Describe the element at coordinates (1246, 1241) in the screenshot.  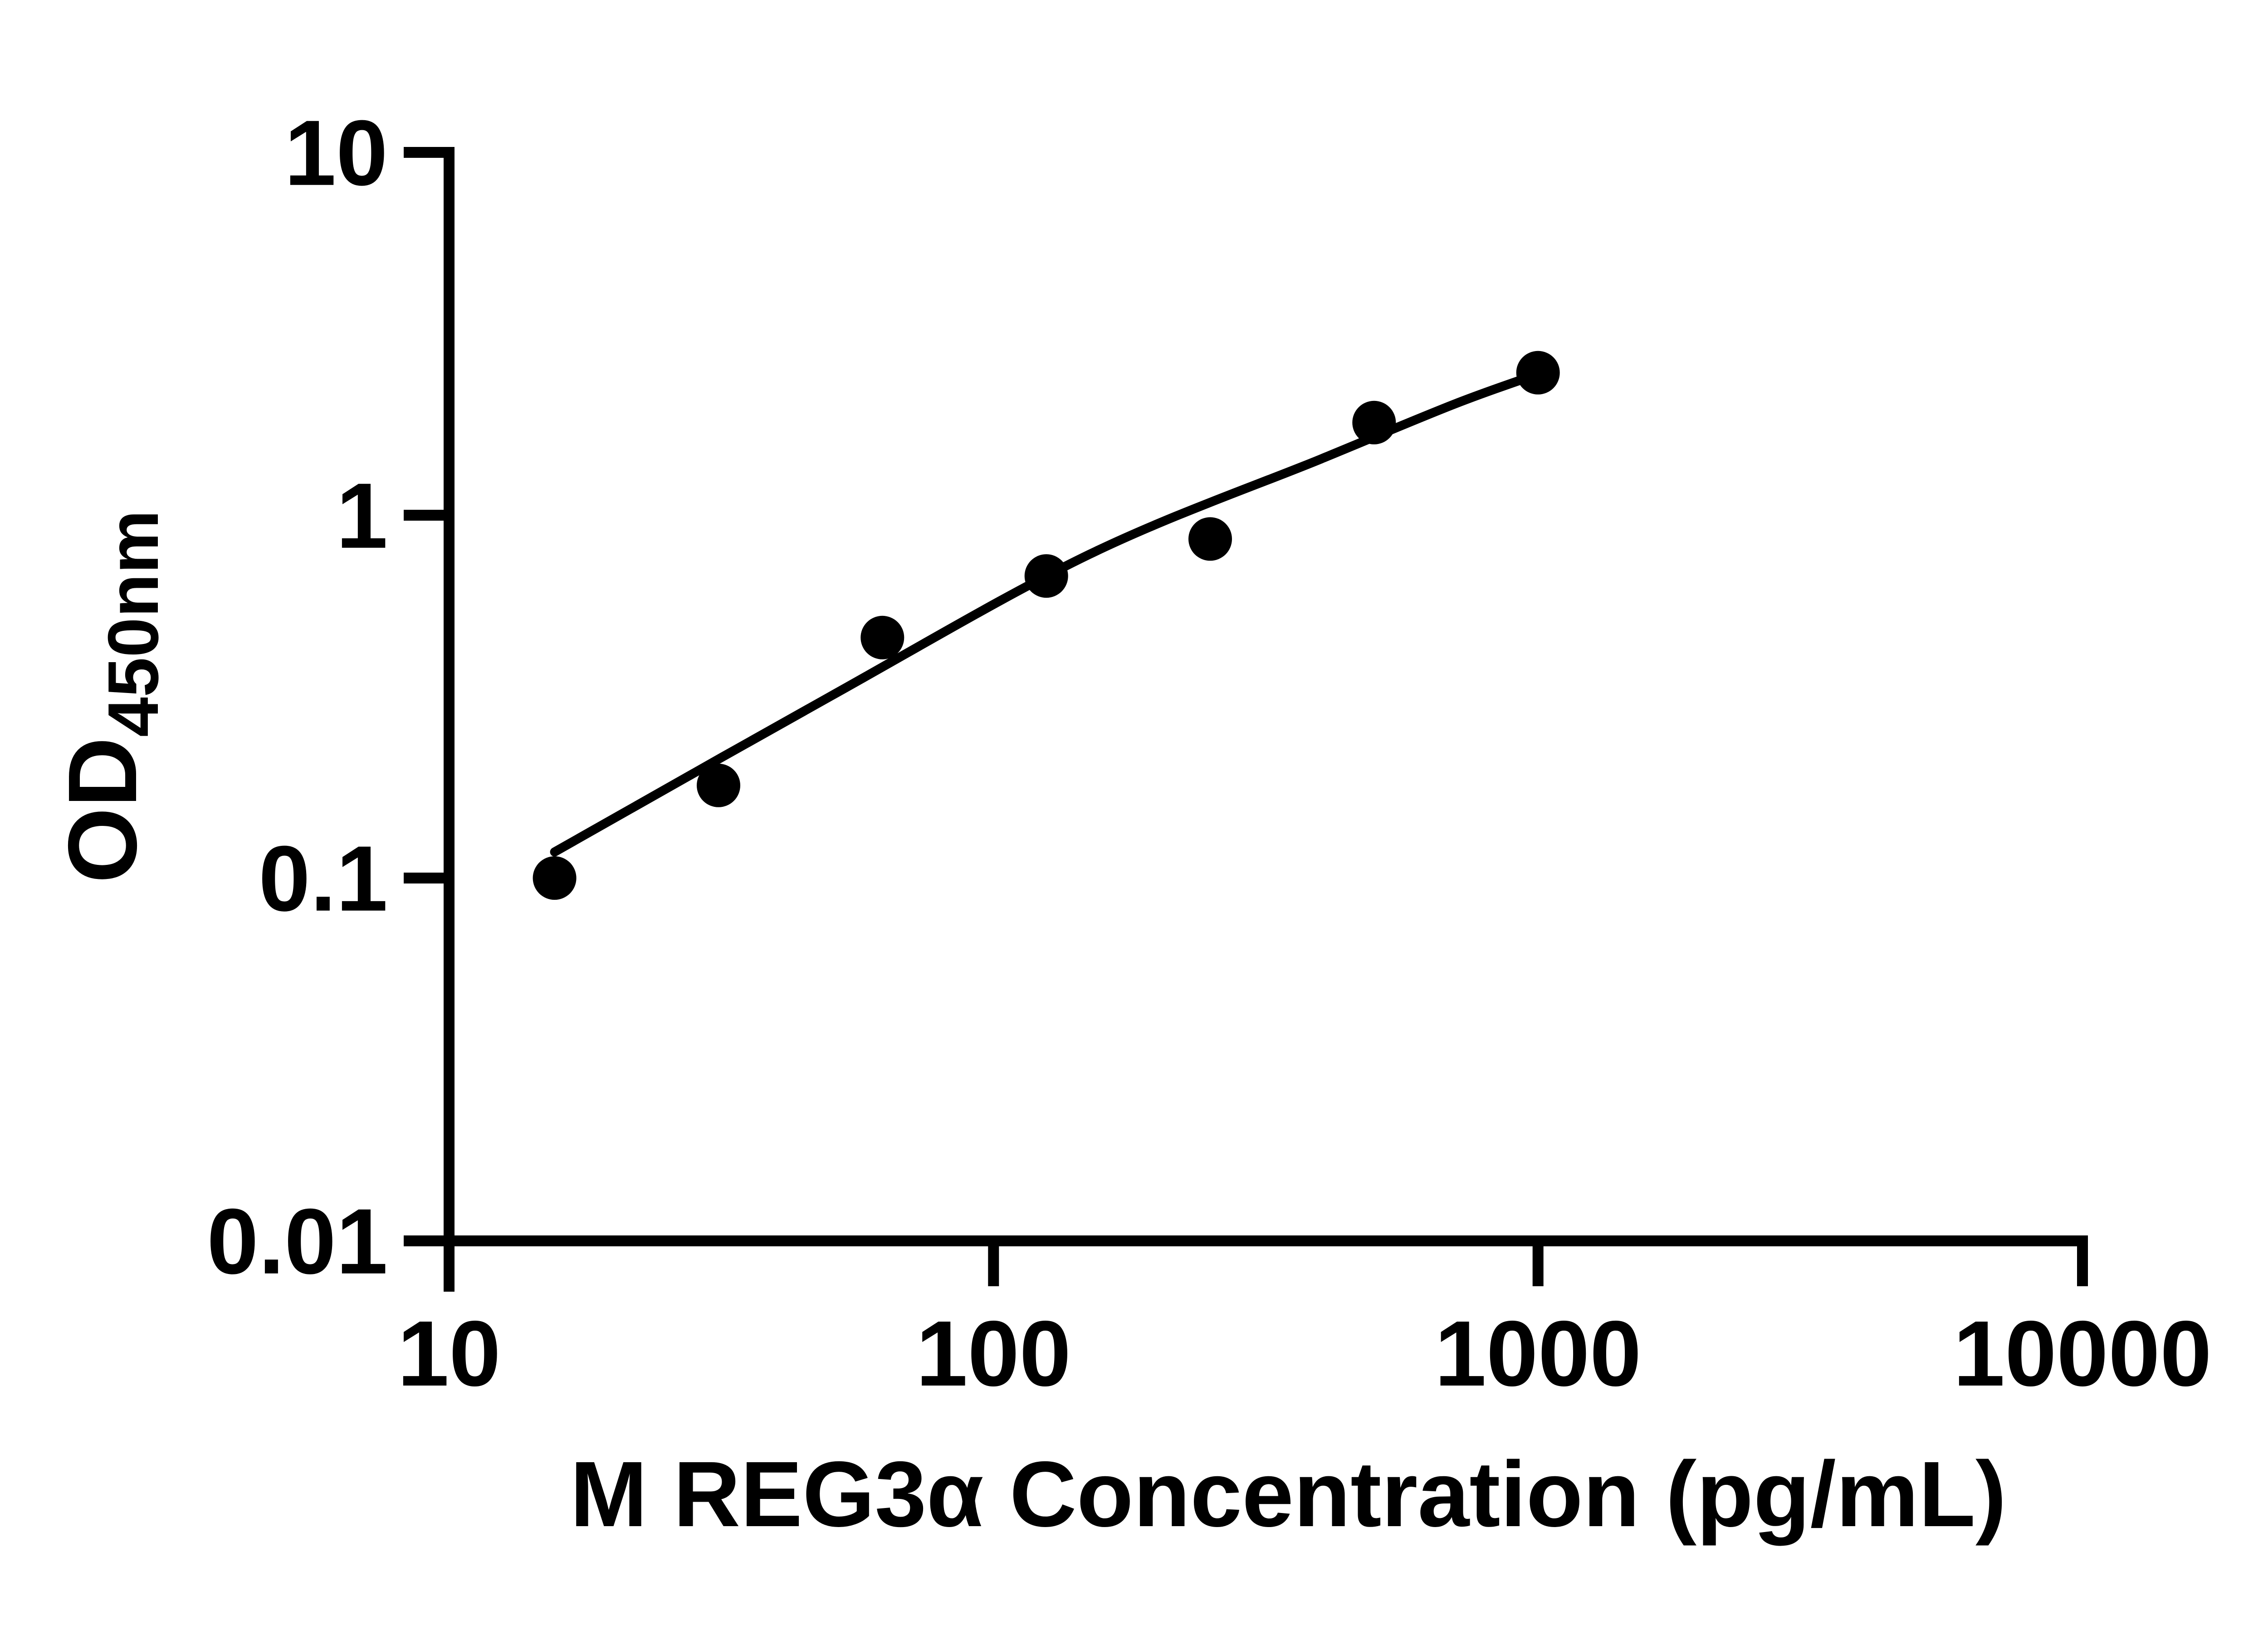
I see `x-axis-line` at that location.